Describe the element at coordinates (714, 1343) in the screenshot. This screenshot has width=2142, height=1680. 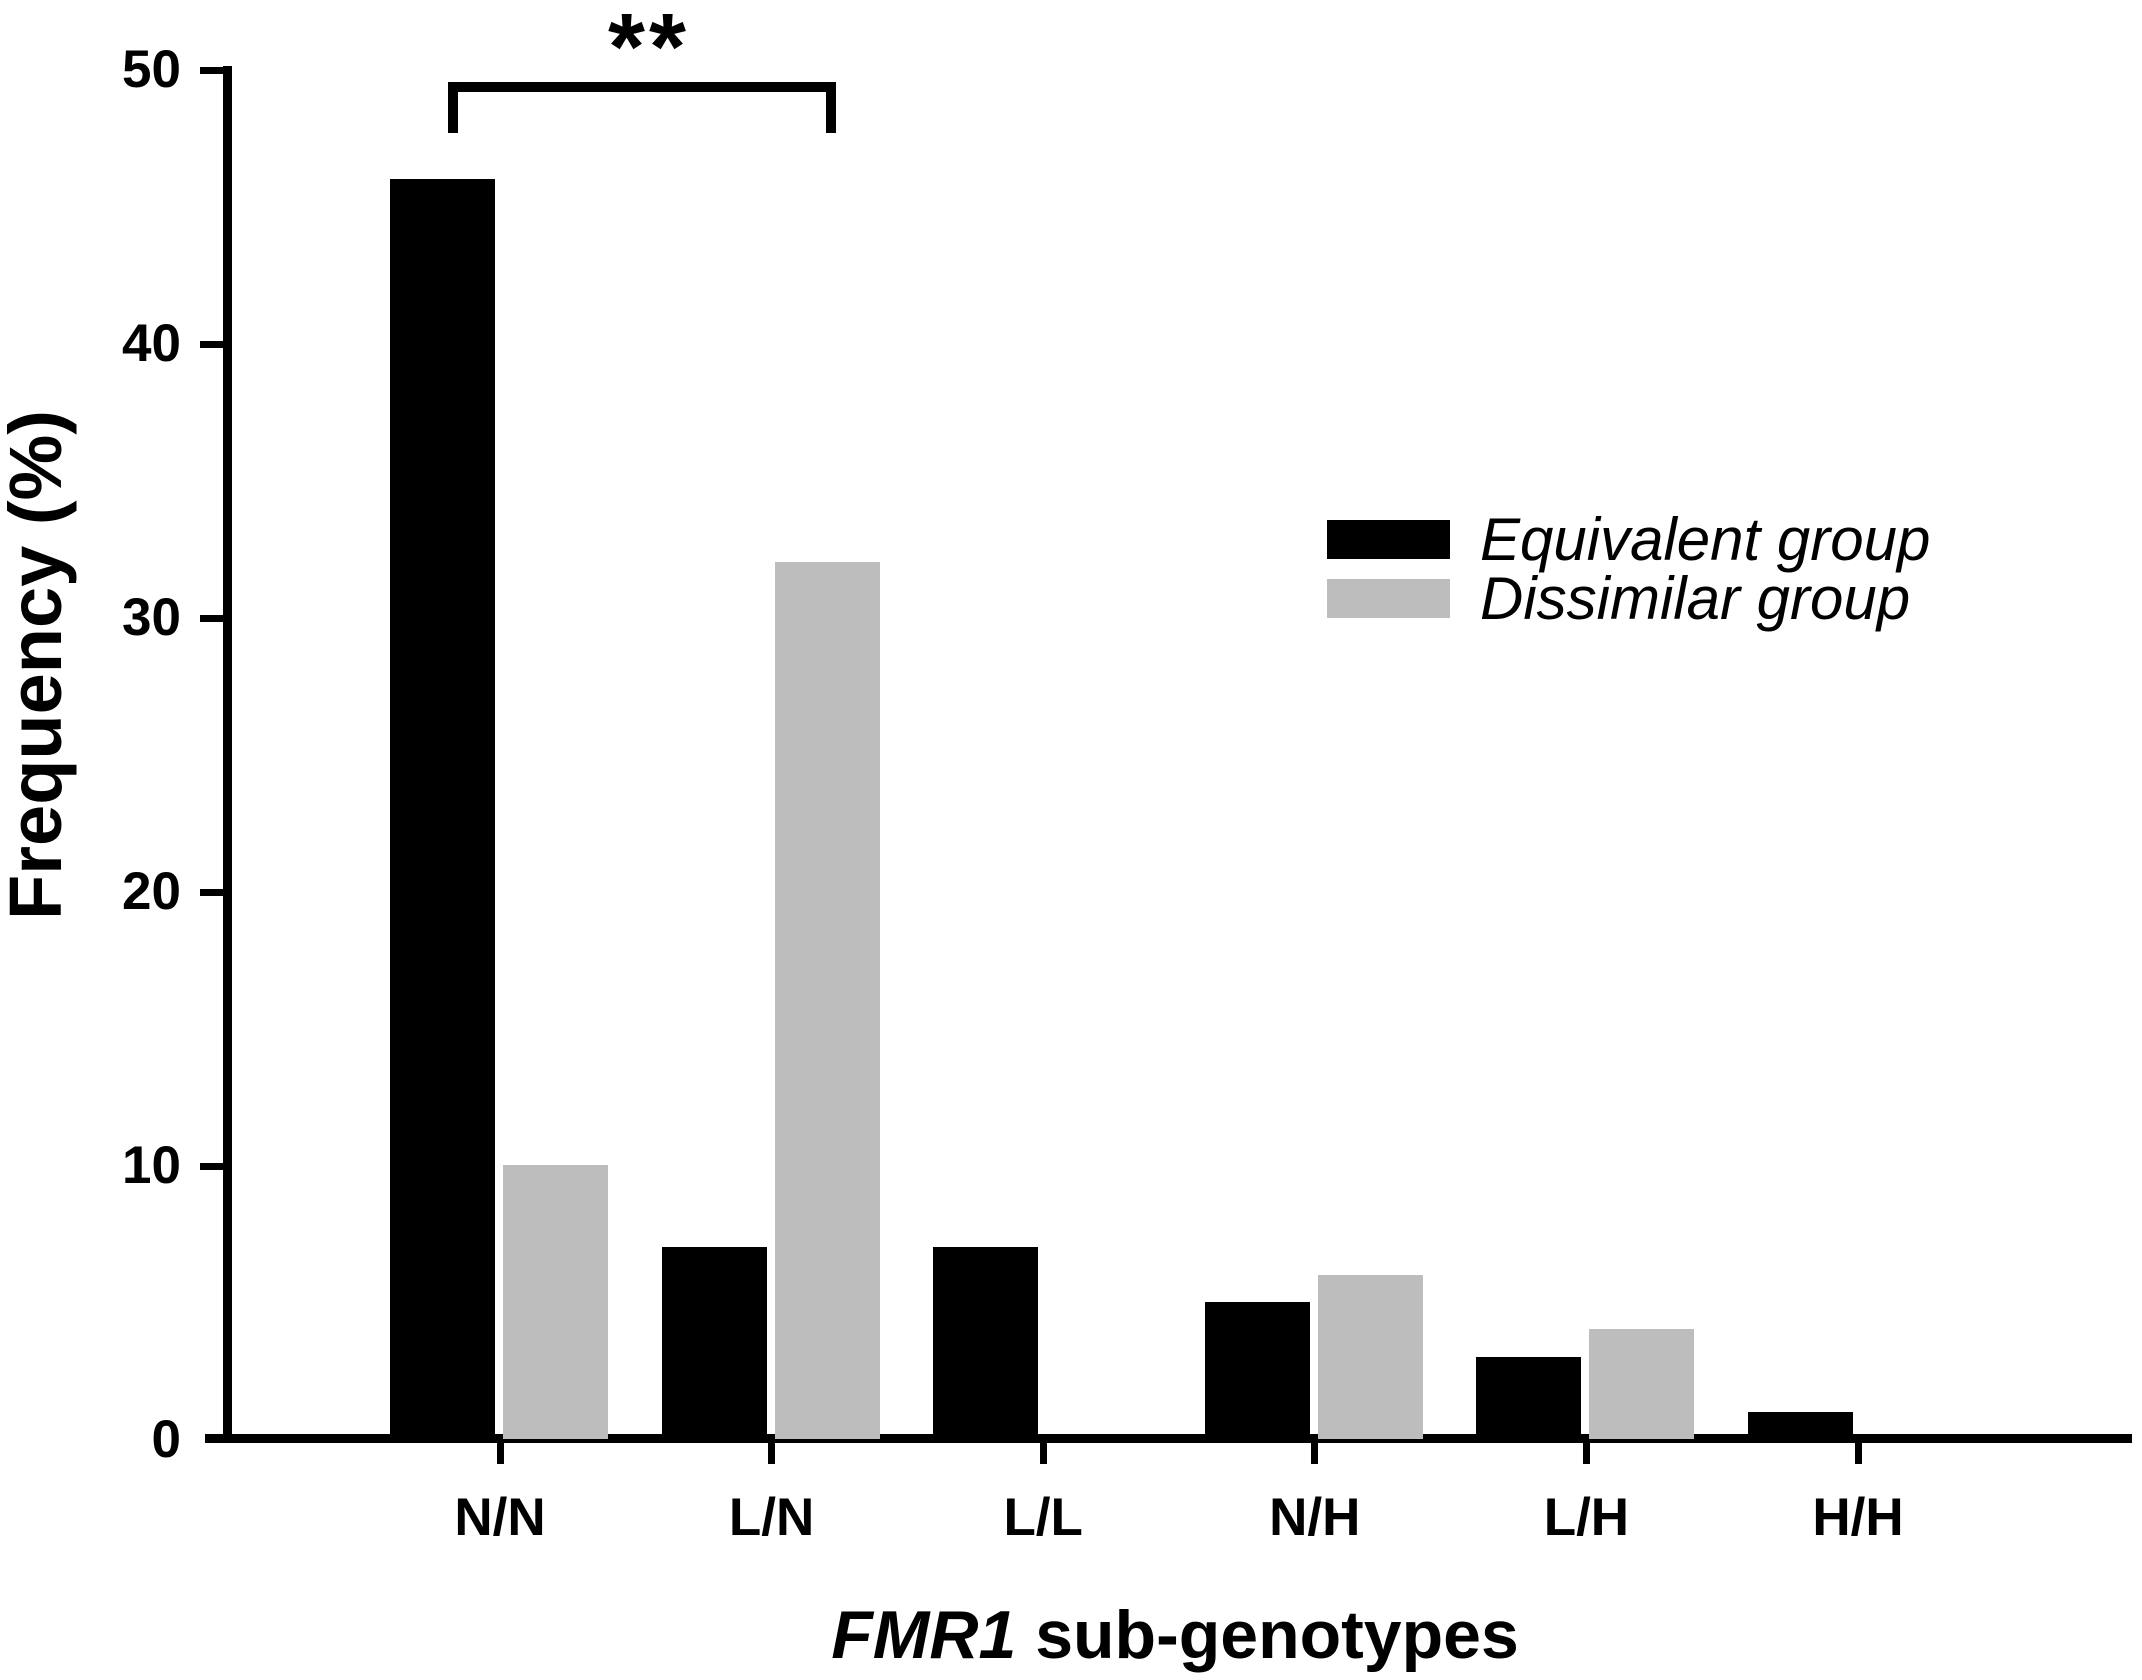
I see `bar-equivalent-group-l-n` at that location.